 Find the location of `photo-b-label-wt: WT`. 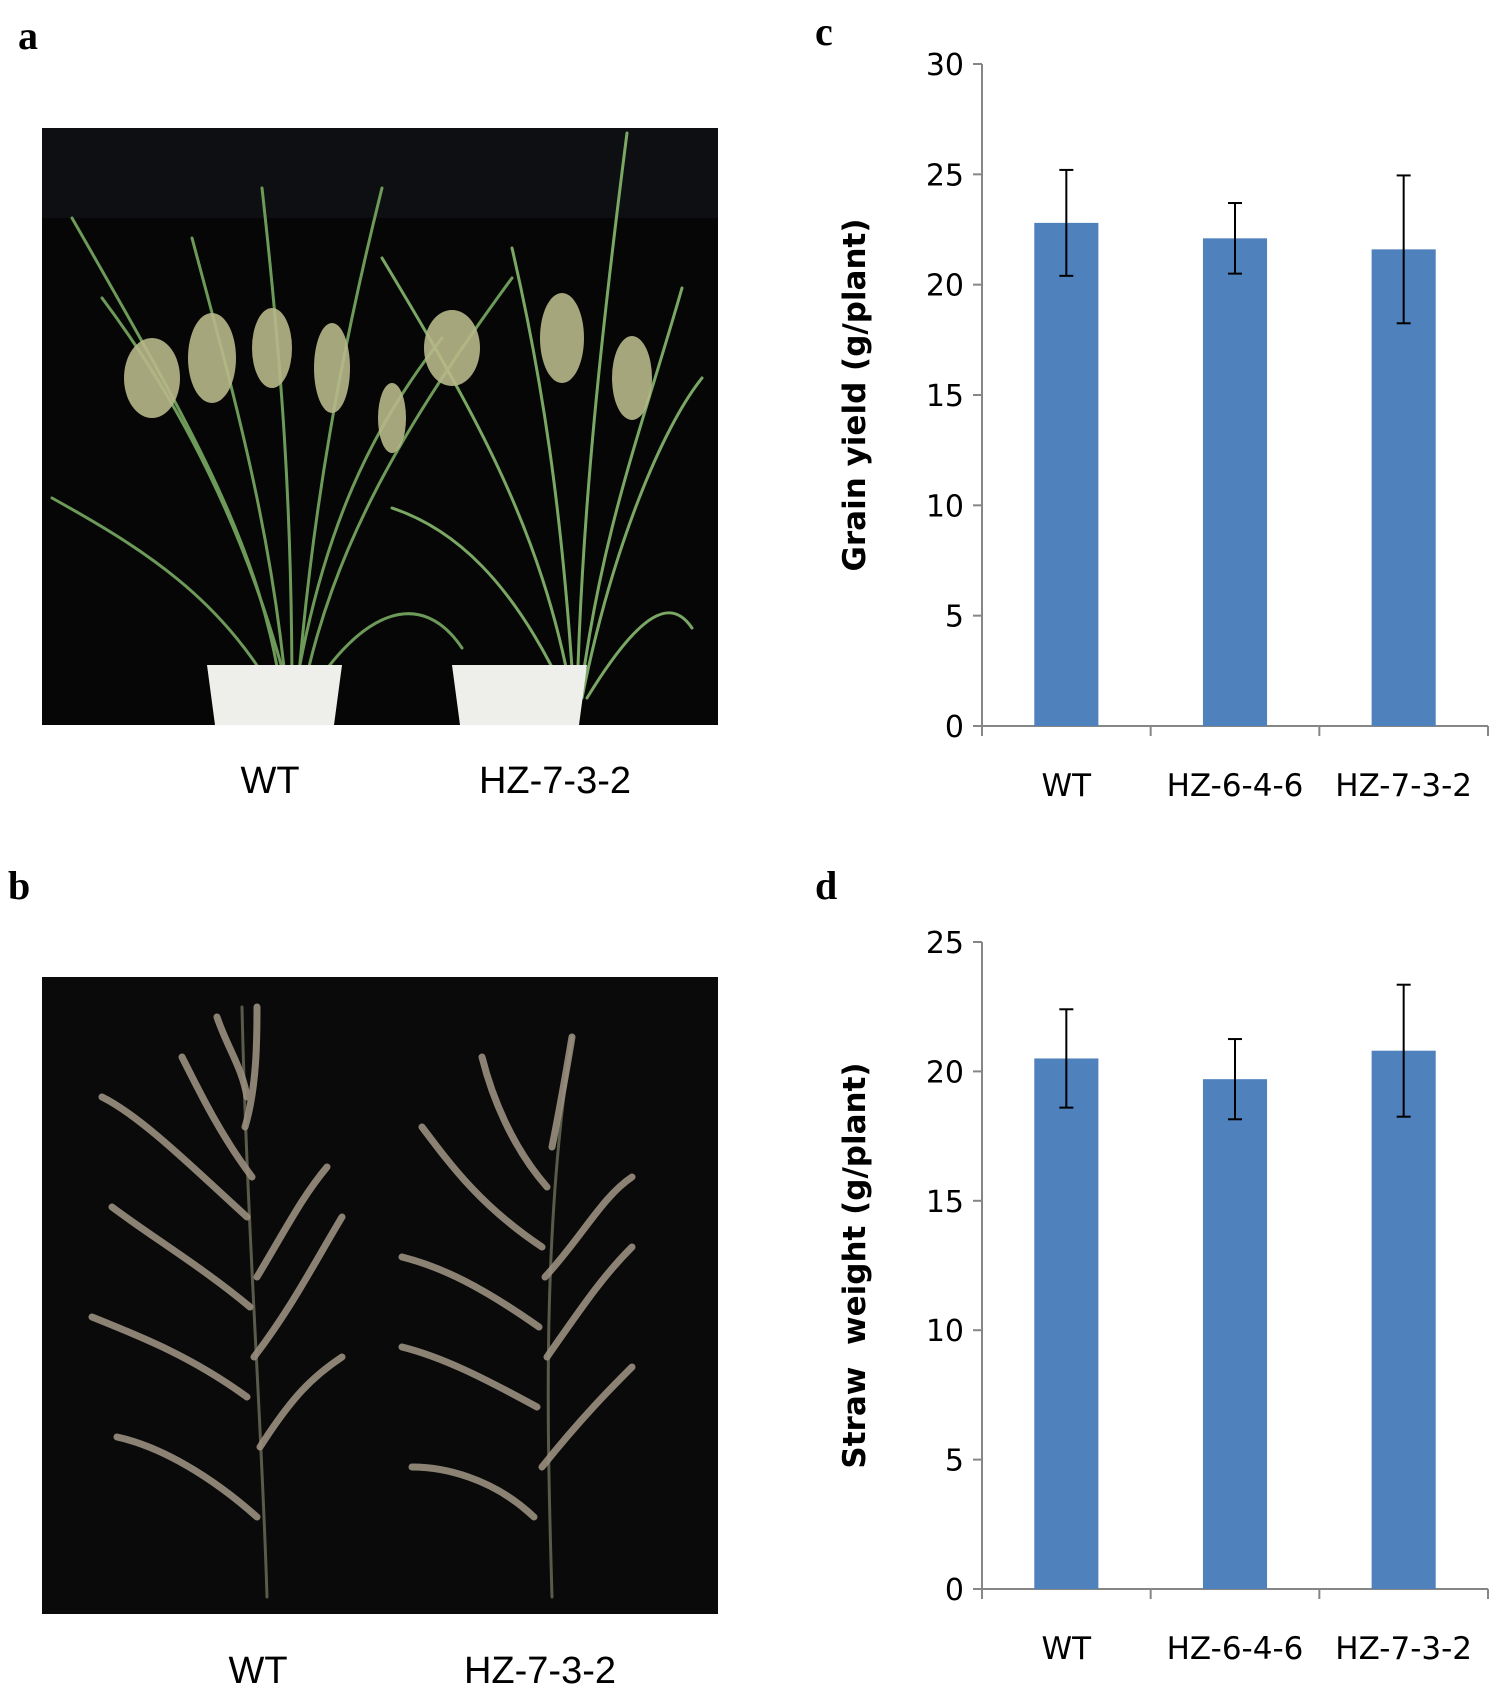

photo-b-label-wt: WT is located at coordinates (258, 1671).